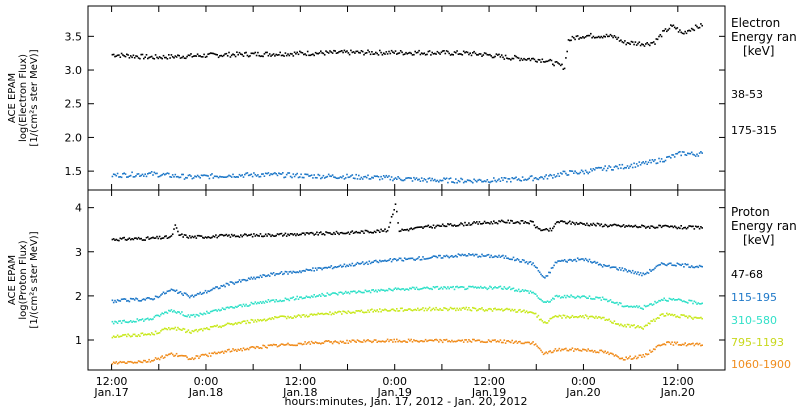  What do you see at coordinates (677, 392) in the screenshot?
I see `x-tick-label-date: Jan.20` at bounding box center [677, 392].